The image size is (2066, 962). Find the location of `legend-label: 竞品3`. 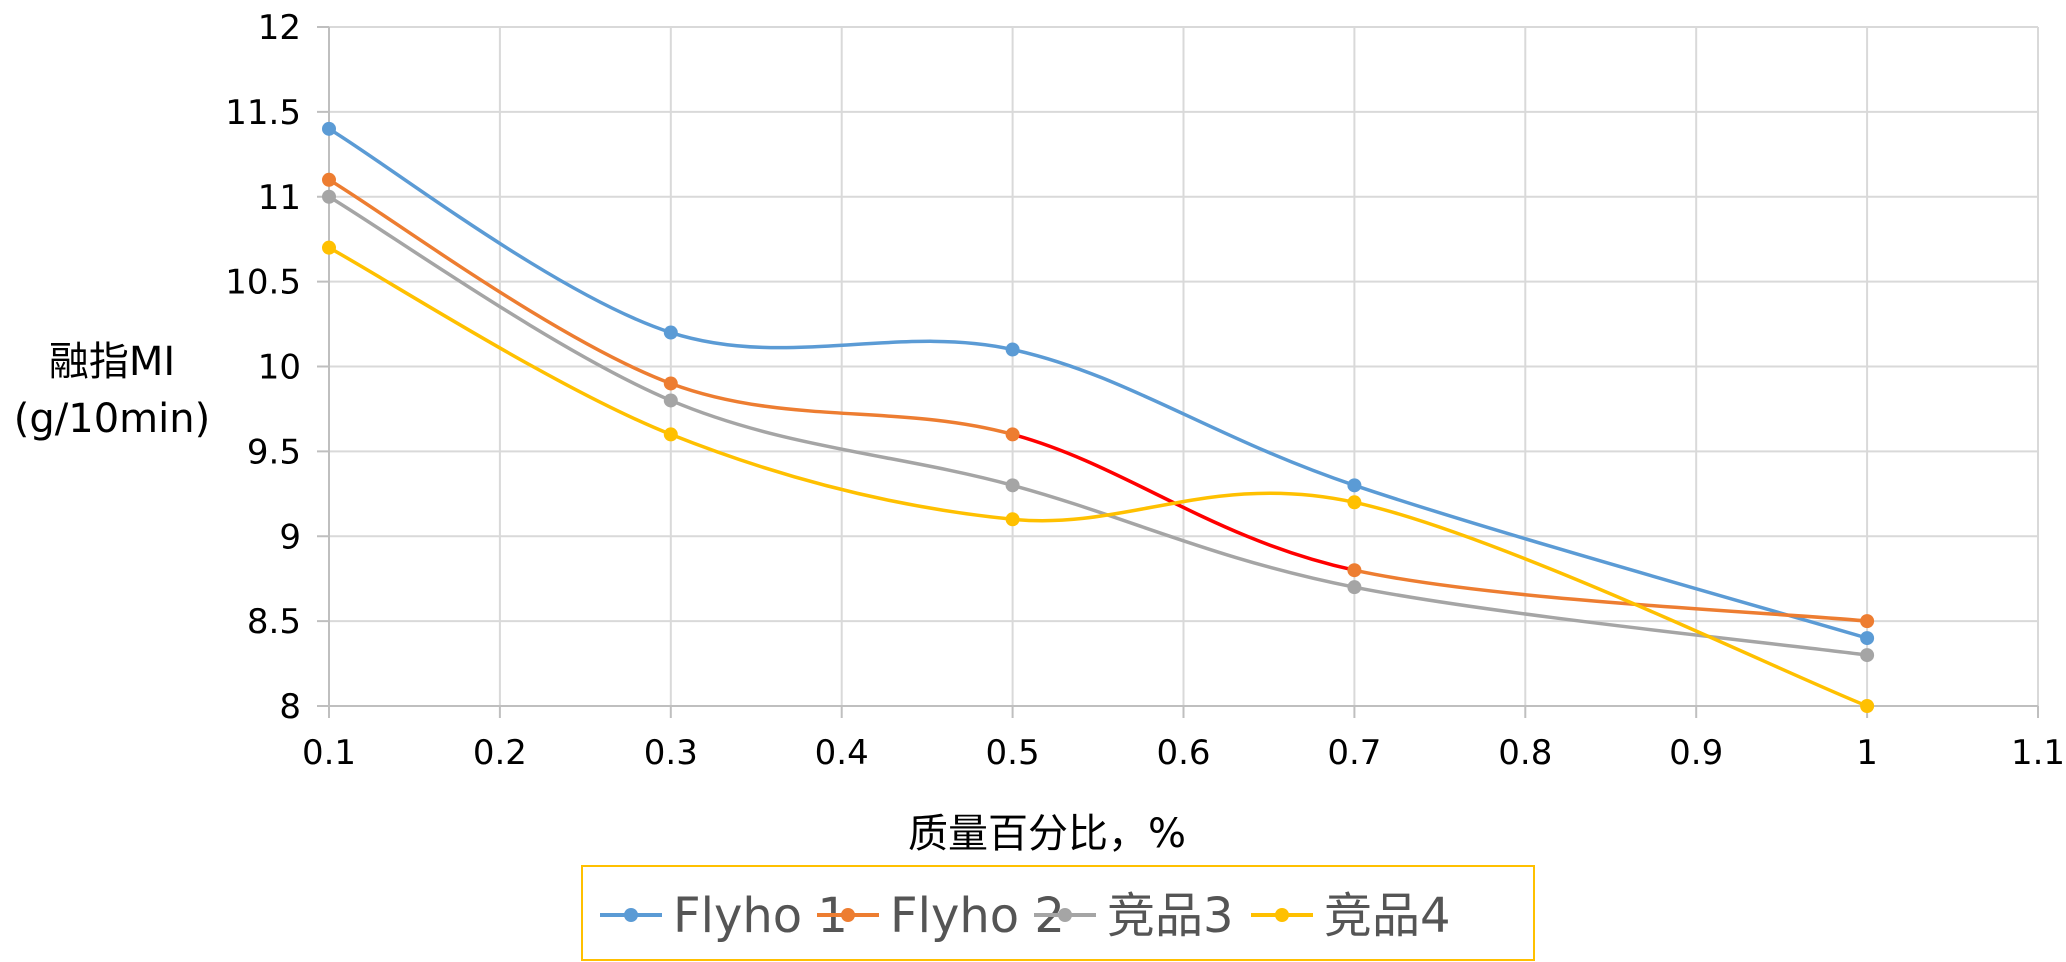

legend-label: 竞品3 is located at coordinates (1170, 916).